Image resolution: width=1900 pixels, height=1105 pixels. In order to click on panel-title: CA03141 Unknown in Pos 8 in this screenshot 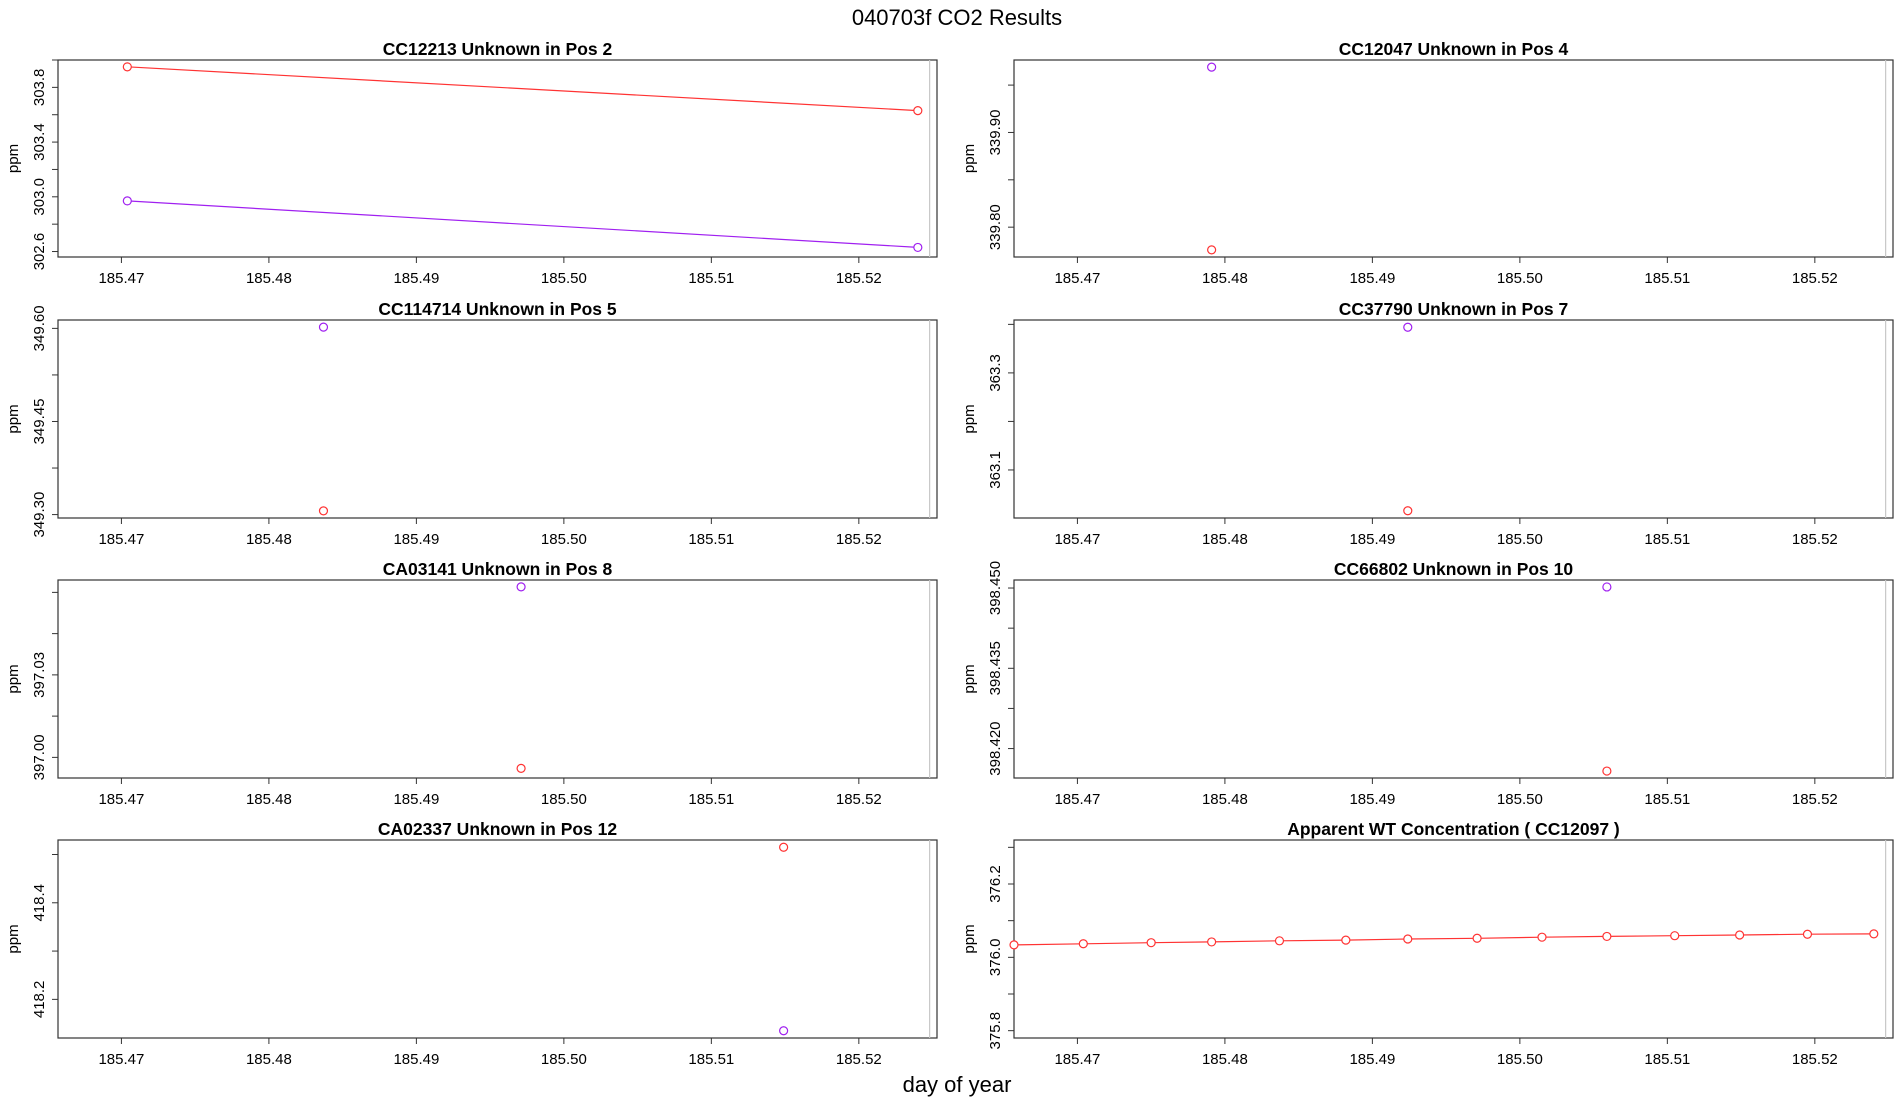, I will do `click(498, 569)`.